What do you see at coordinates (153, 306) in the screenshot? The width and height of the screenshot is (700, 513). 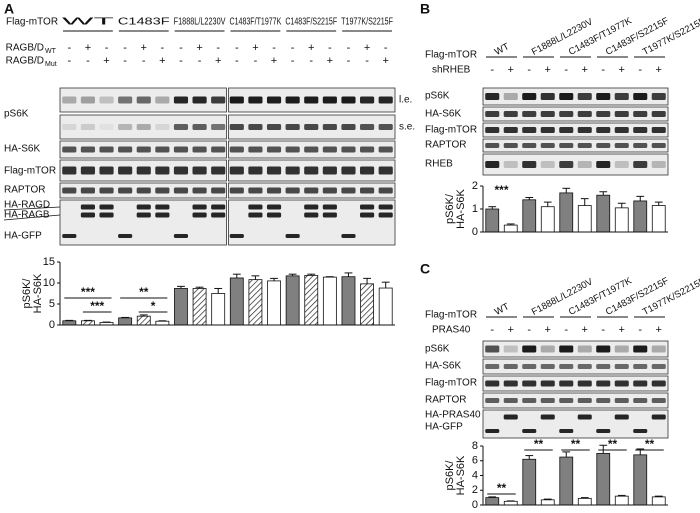 I see `significance-label: *` at bounding box center [153, 306].